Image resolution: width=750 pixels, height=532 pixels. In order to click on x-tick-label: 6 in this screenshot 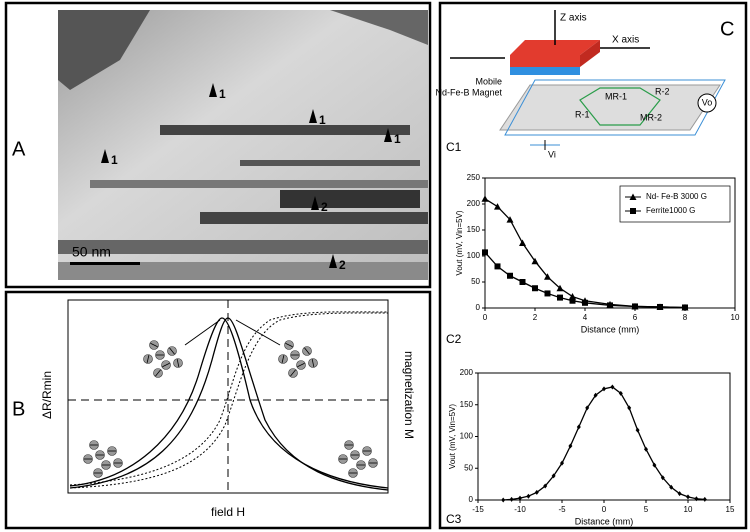, I will do `click(635, 317)`.